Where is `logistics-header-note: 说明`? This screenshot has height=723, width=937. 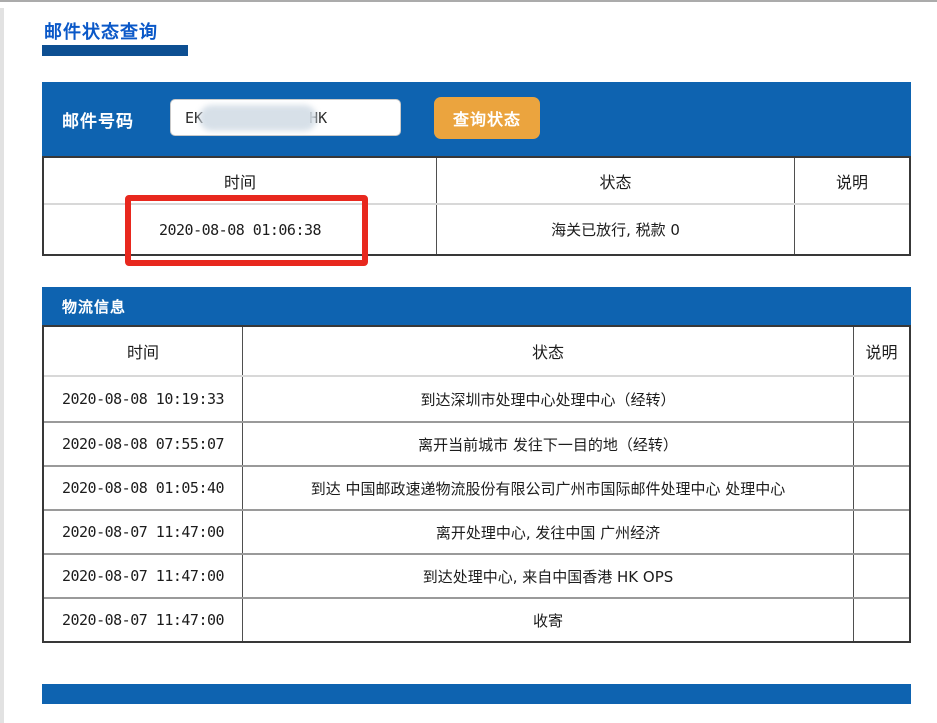 logistics-header-note: 说明 is located at coordinates (881, 352).